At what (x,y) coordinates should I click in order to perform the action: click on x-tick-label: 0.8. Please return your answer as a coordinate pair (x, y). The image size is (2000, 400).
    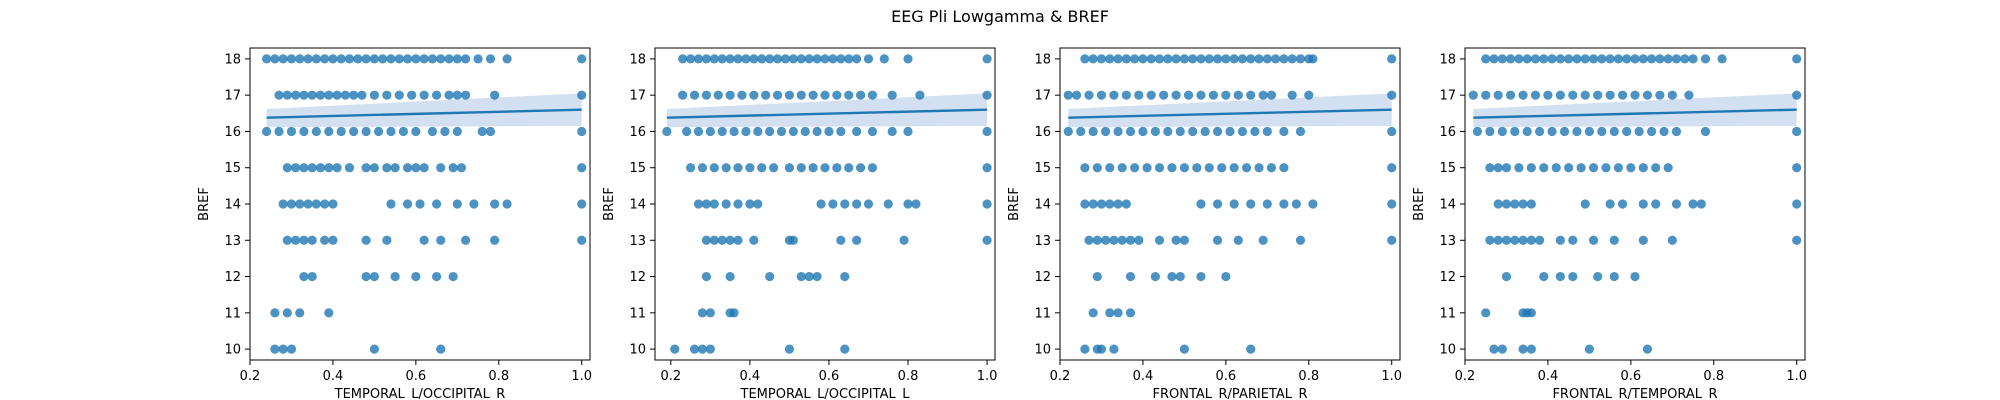
    Looking at the image, I should click on (1713, 376).